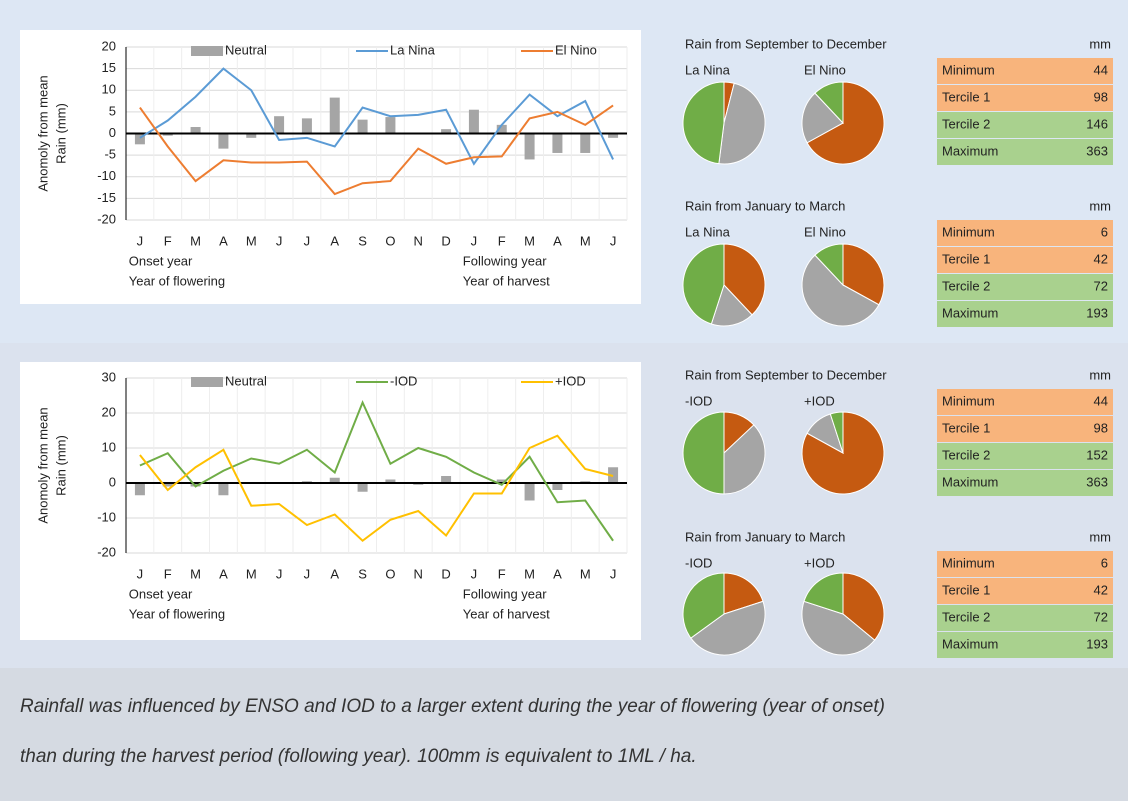  What do you see at coordinates (418, 240) in the screenshot?
I see `x-tick-label: N` at bounding box center [418, 240].